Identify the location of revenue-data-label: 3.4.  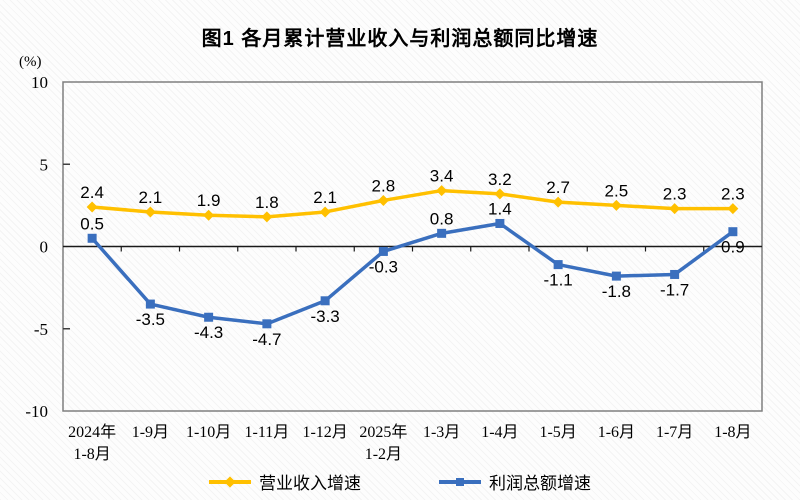
(442, 176).